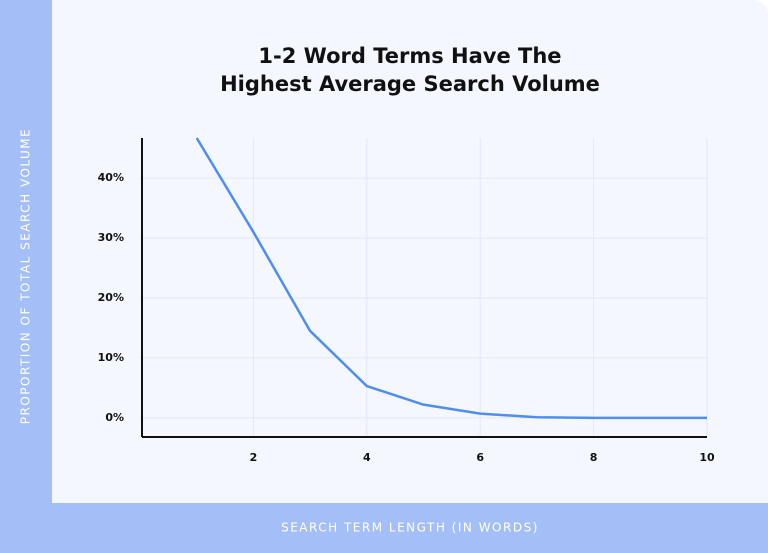 This screenshot has width=768, height=553. I want to click on x-axis-label: SEARCH TERM LENGTH (IN WORDS), so click(410, 528).